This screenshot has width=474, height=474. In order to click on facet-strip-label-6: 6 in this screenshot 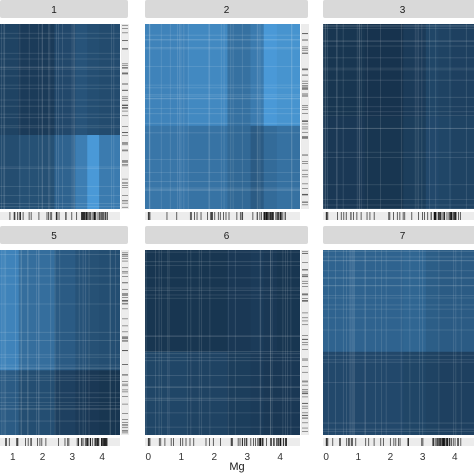, I will do `click(227, 236)`.